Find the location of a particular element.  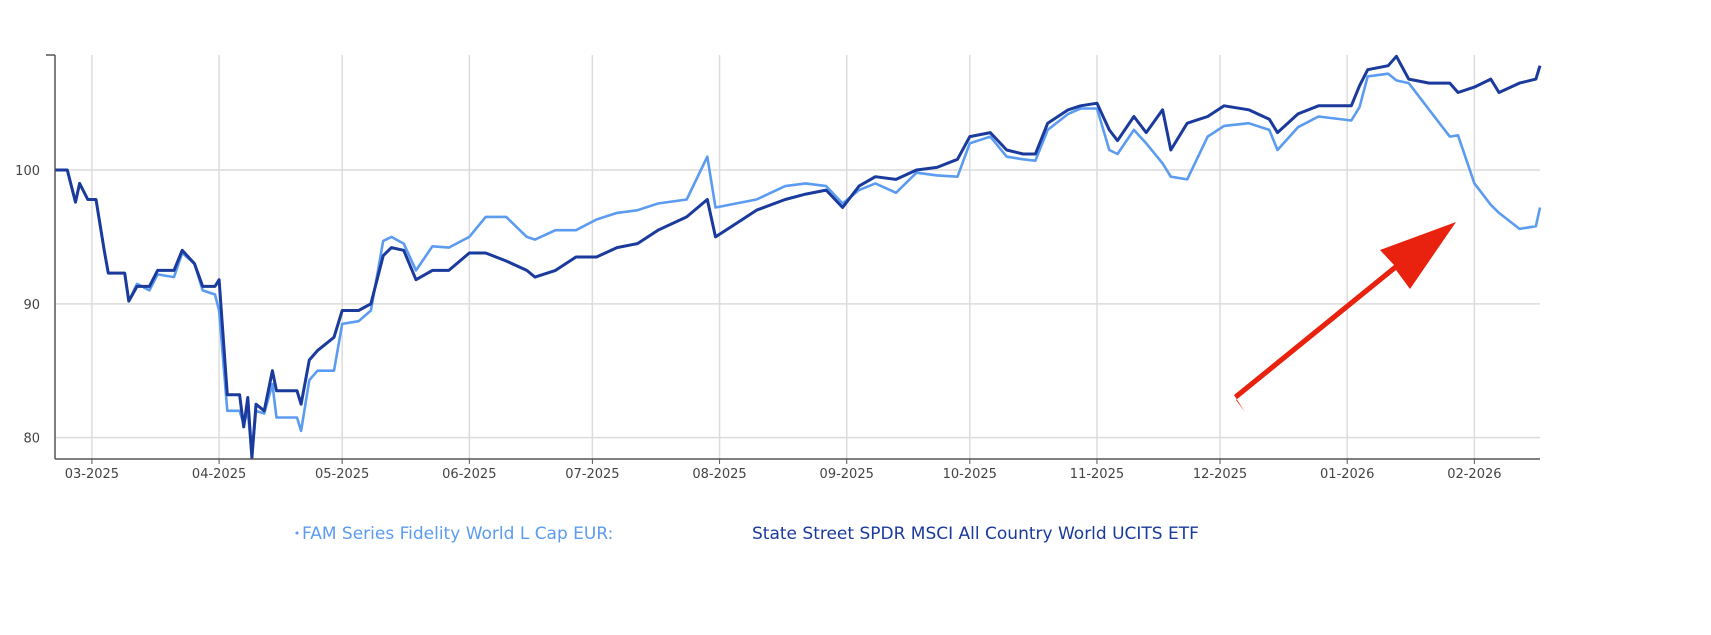

x-tick-label: 08-2025 is located at coordinates (719, 474).